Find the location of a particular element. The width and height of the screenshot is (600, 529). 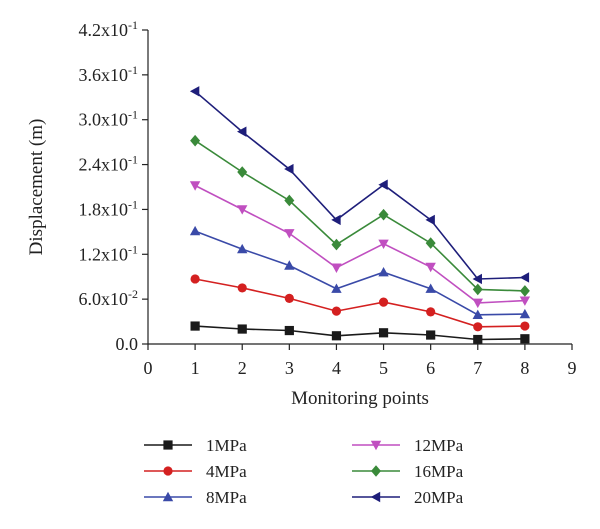

legend-label: 12MPa is located at coordinates (439, 445).